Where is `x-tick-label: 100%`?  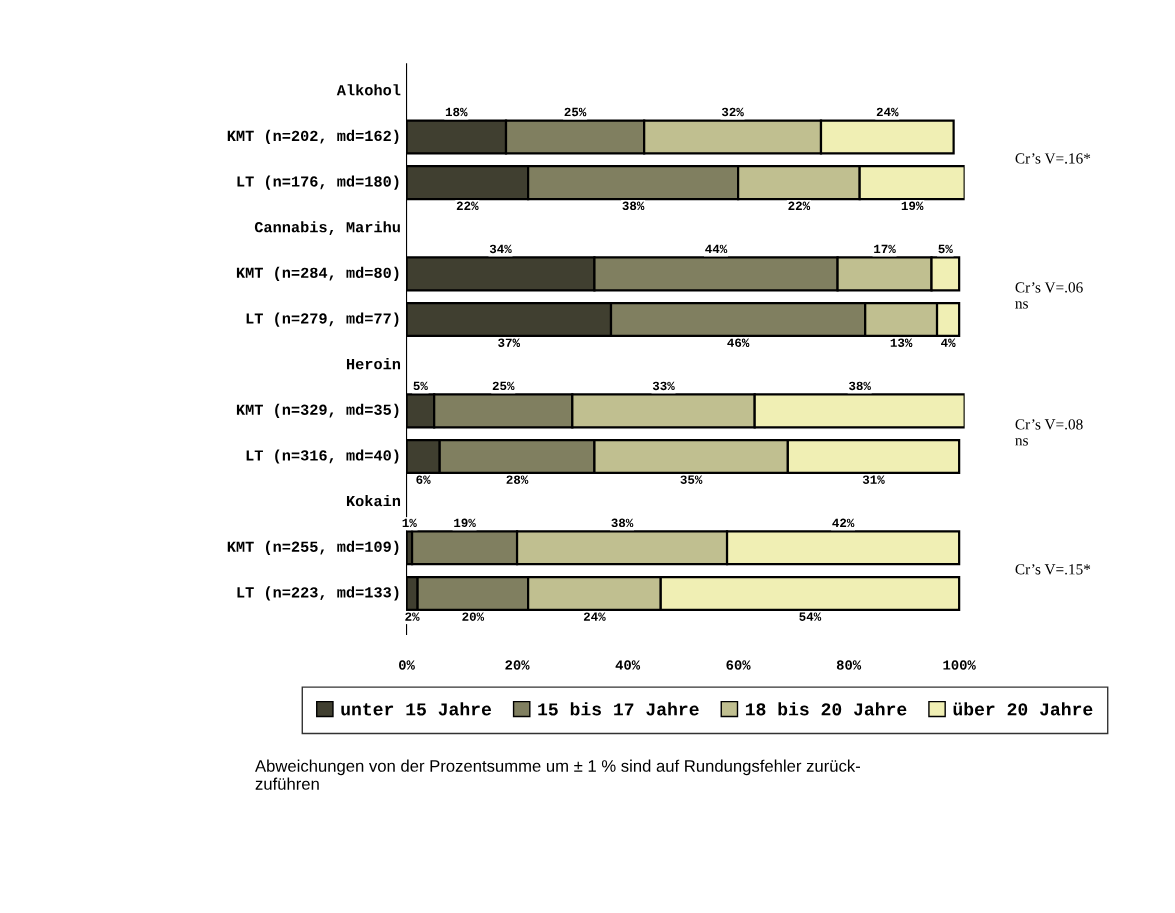 x-tick-label: 100% is located at coordinates (959, 665).